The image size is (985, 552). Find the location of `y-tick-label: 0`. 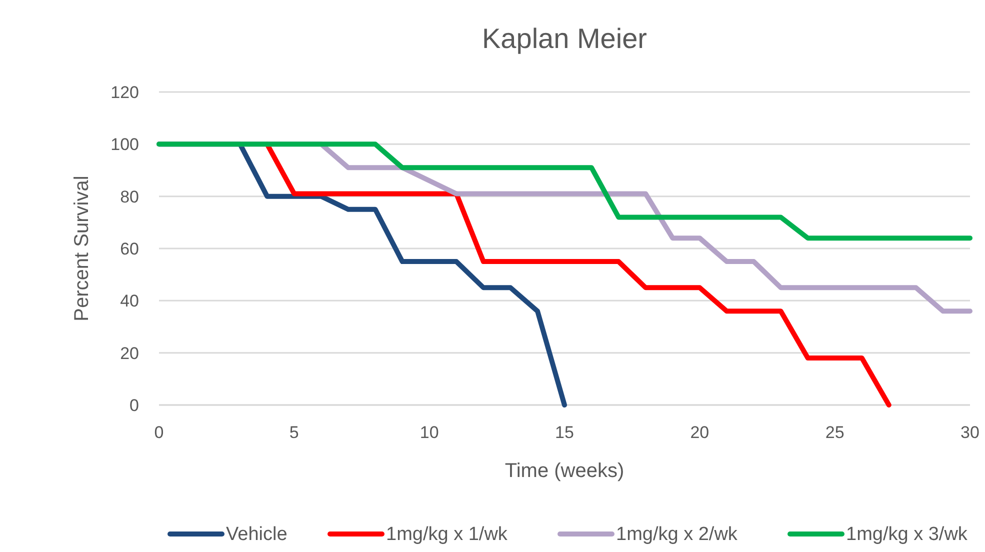

y-tick-label: 0 is located at coordinates (134, 405).